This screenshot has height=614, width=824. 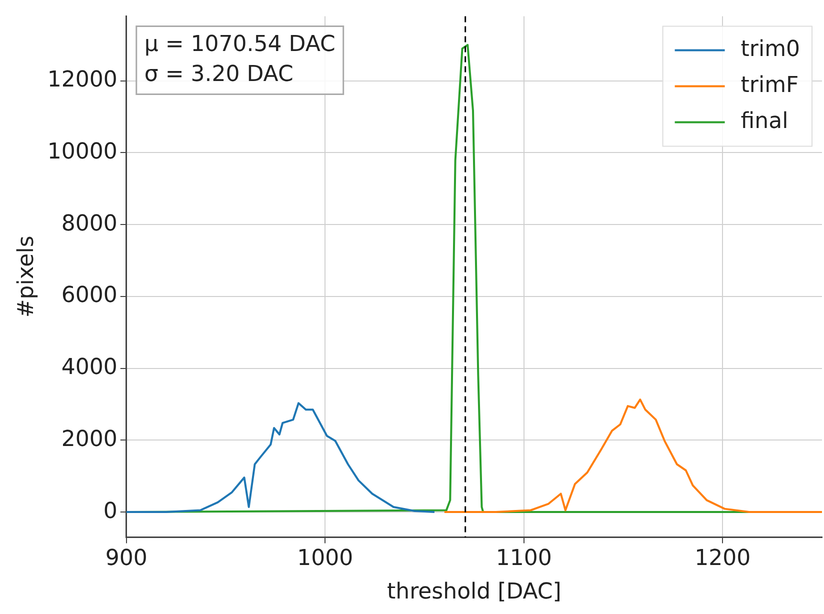 What do you see at coordinates (89, 367) in the screenshot?
I see `y-tick-label: 4000` at bounding box center [89, 367].